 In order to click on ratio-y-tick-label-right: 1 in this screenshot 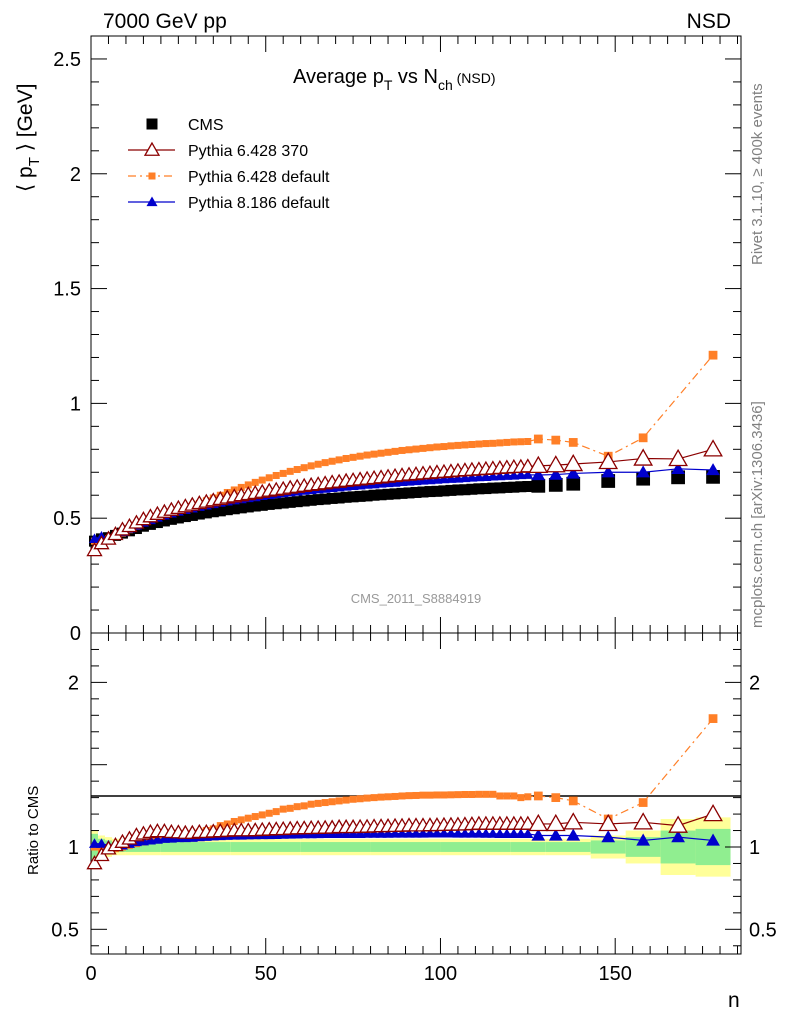, I will do `click(754, 848)`.